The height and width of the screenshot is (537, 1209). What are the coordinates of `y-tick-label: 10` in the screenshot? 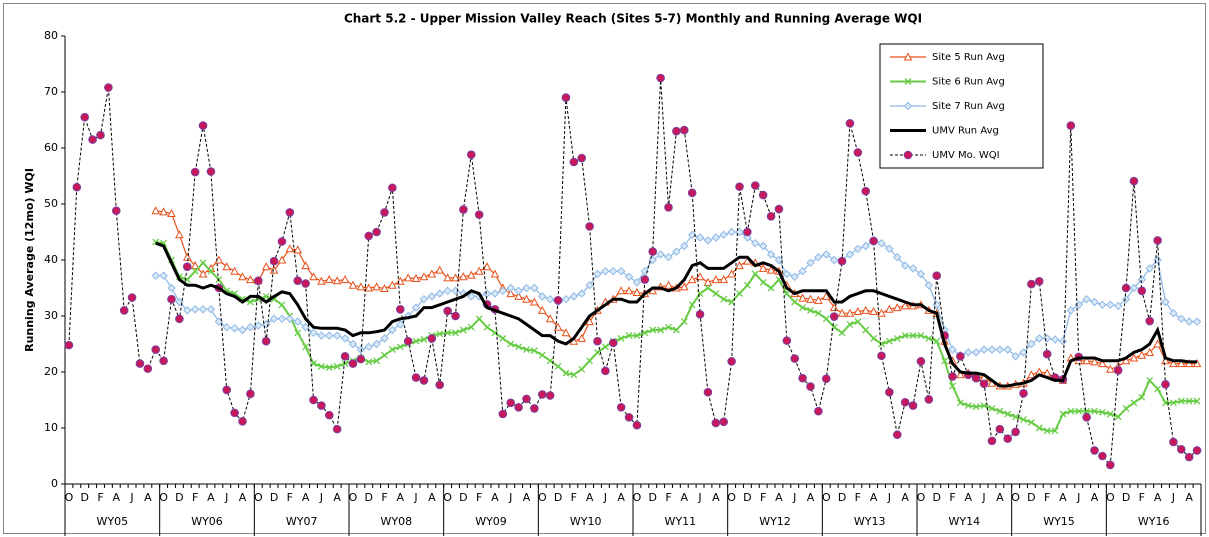 It's located at (51, 427).